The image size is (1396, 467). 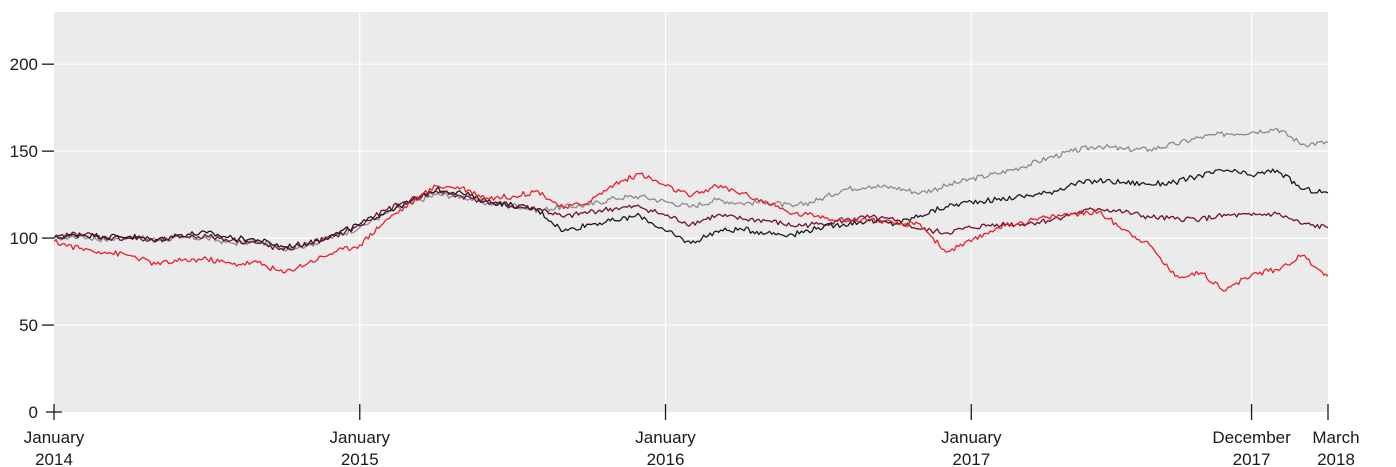 I want to click on x-tick-label: January 2016, so click(x=665, y=447).